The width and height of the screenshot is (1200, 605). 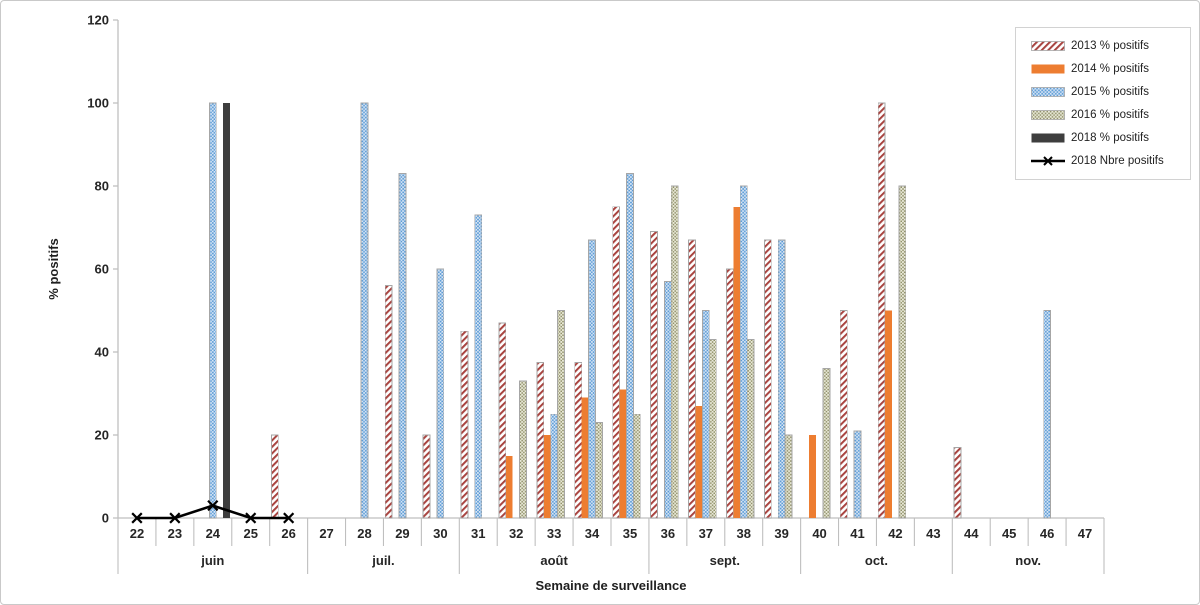 I want to click on legend-label: 2015 % positifs, so click(x=1110, y=91).